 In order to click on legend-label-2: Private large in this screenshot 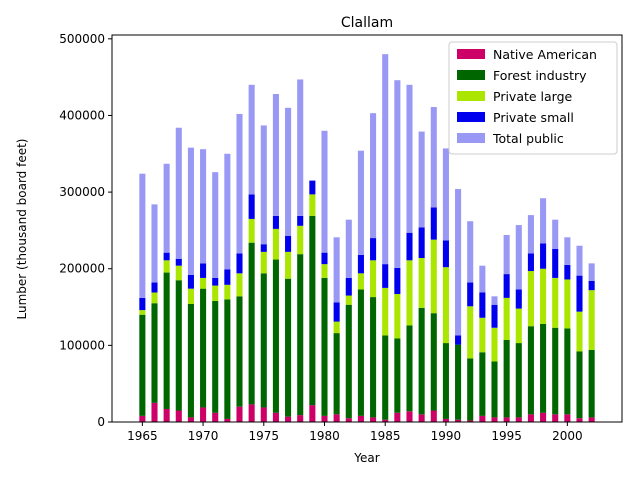, I will do `click(533, 96)`.